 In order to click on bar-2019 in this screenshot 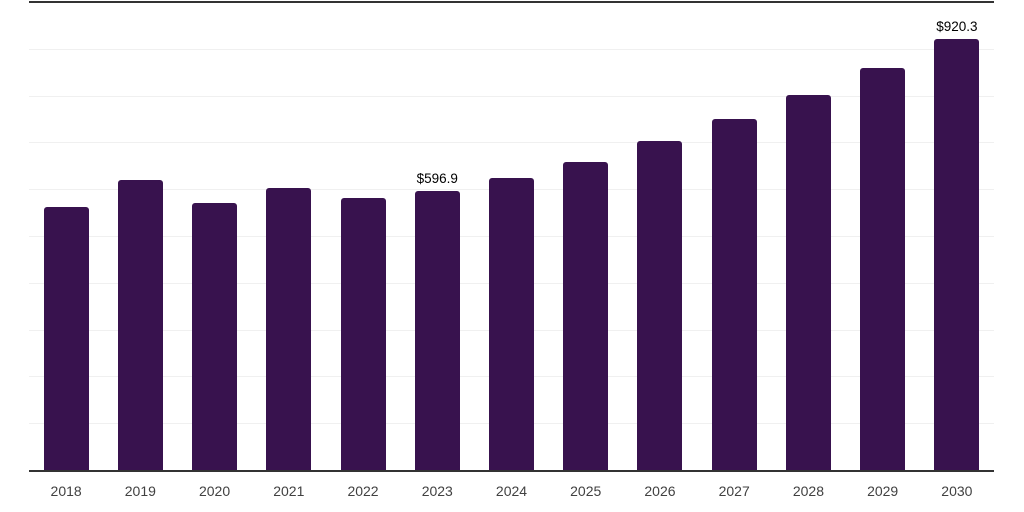, I will do `click(140, 324)`.